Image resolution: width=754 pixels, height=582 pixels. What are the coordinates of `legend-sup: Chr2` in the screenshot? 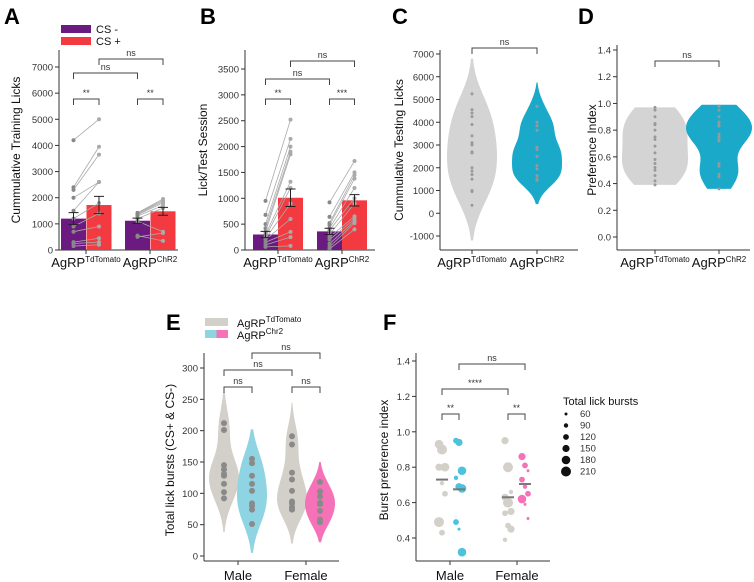 It's located at (275, 331).